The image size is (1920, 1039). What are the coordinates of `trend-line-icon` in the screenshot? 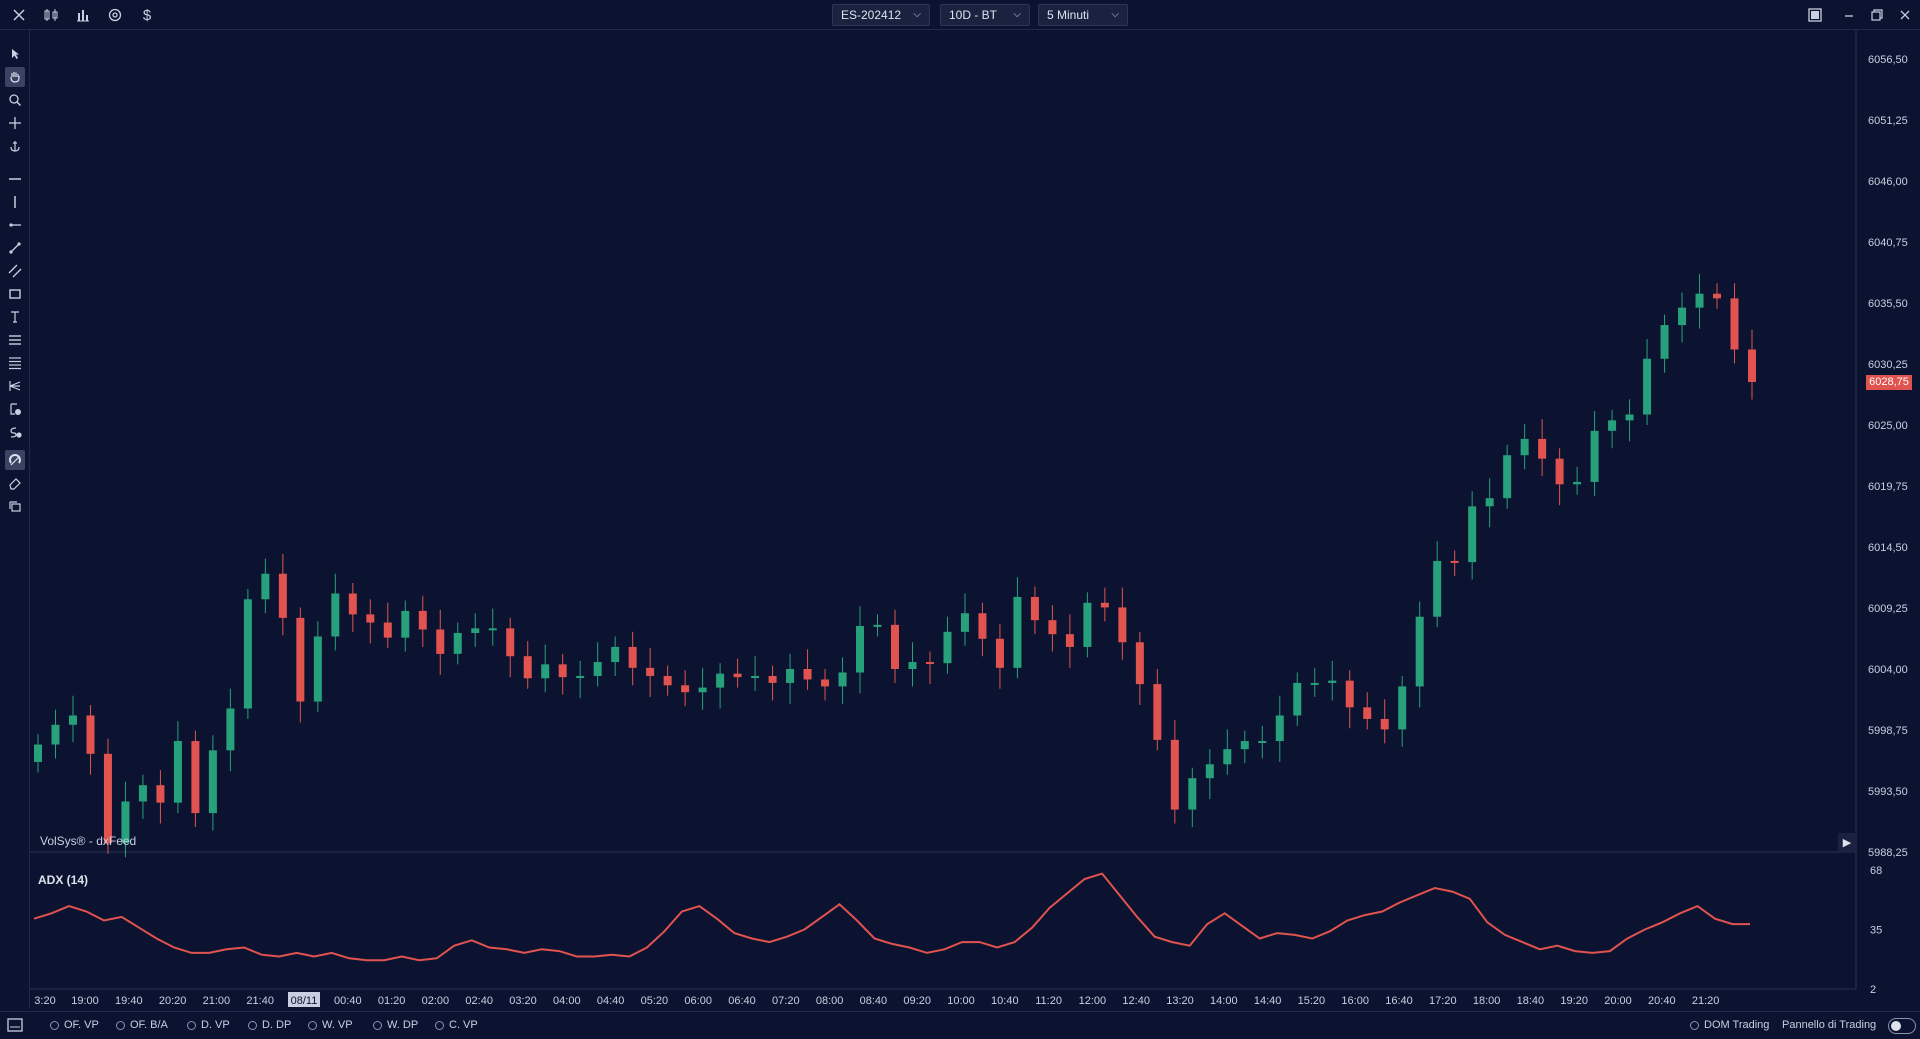 It's located at (15, 248).